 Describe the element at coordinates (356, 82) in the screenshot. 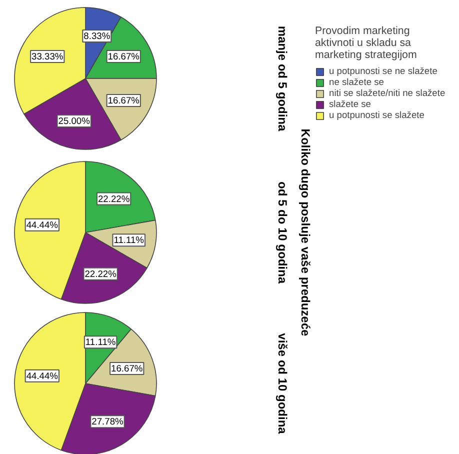

I see `legend-label: ne slažete se` at that location.